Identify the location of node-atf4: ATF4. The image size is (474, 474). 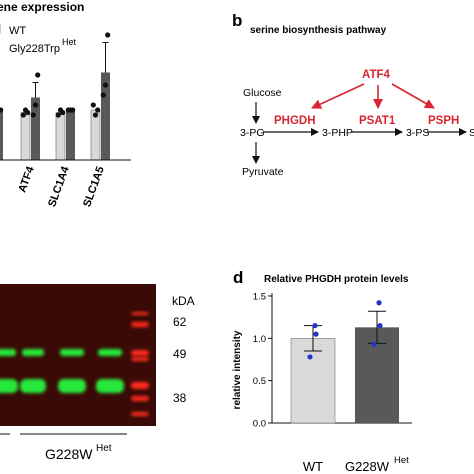
(376, 75).